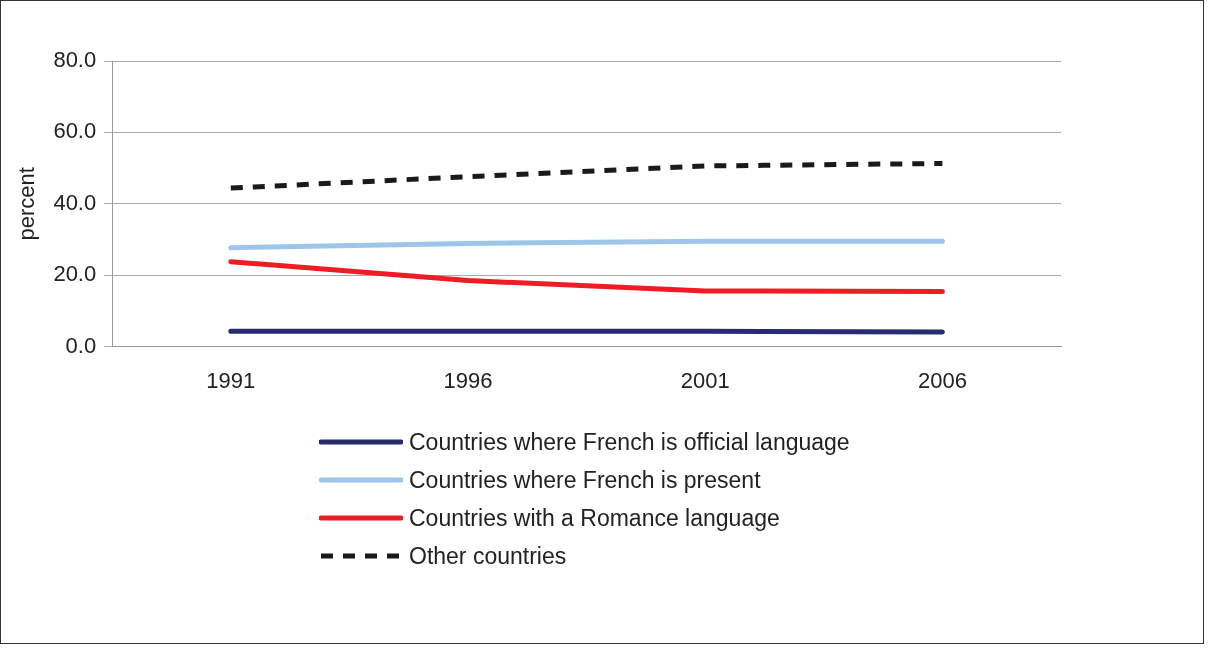 This screenshot has width=1224, height=664. What do you see at coordinates (585, 480) in the screenshot?
I see `legend-label: Countries where French is present` at bounding box center [585, 480].